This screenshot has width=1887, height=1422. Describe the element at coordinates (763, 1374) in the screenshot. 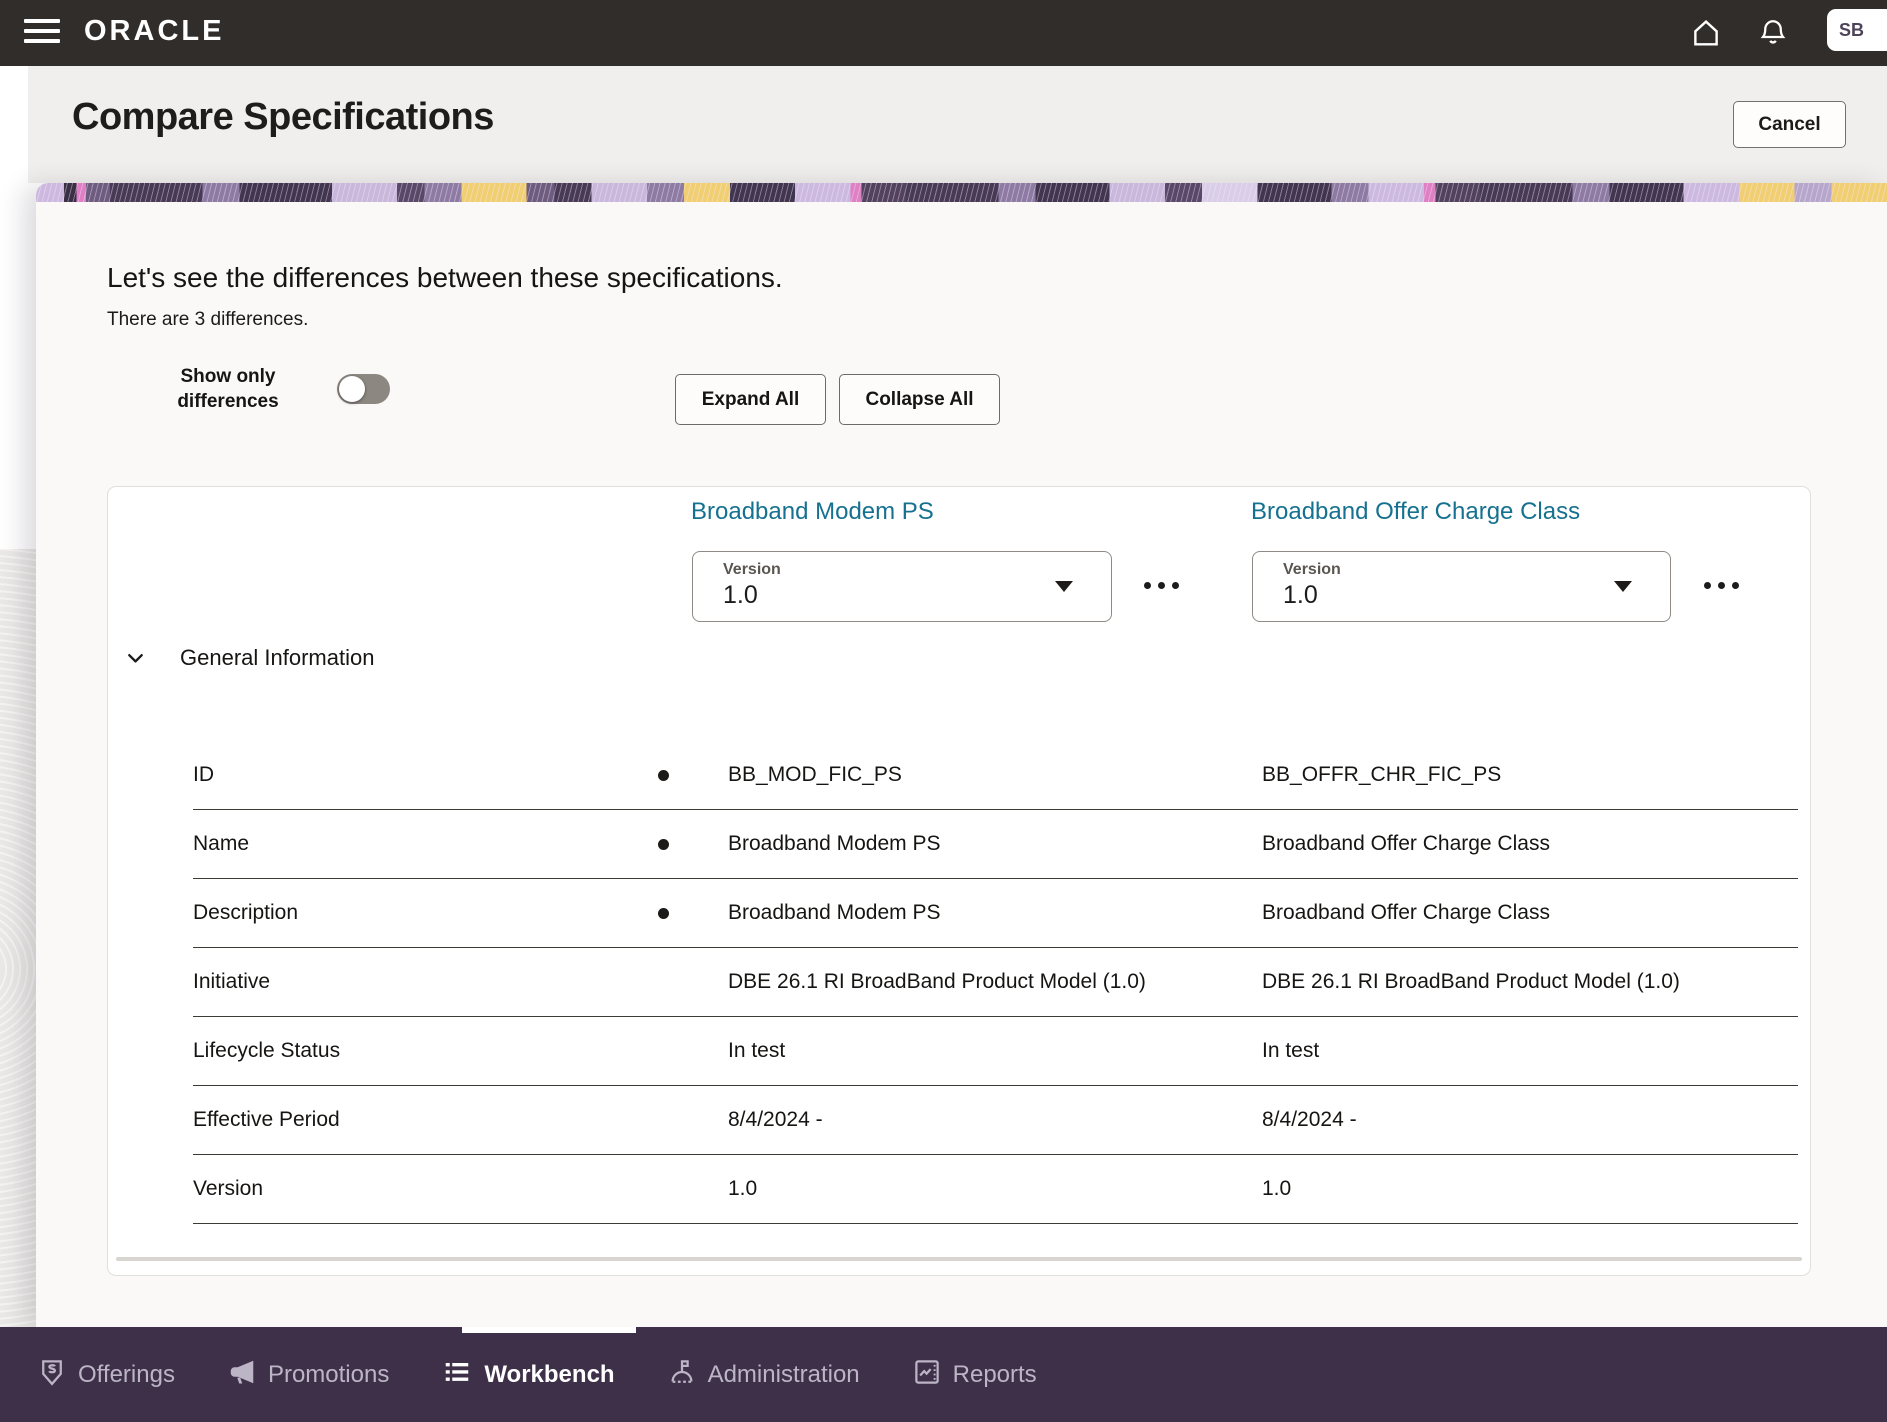

I see `nav-item-administration: Administration` at that location.